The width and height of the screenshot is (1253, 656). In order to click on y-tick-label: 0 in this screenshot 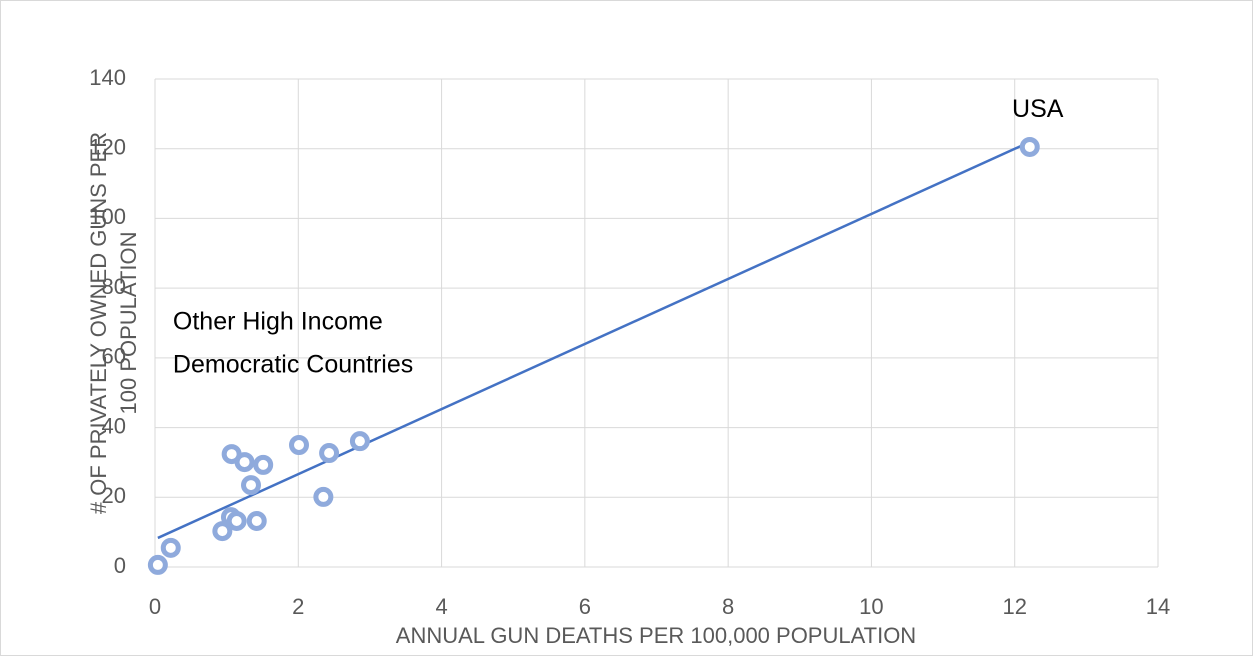, I will do `click(120, 565)`.